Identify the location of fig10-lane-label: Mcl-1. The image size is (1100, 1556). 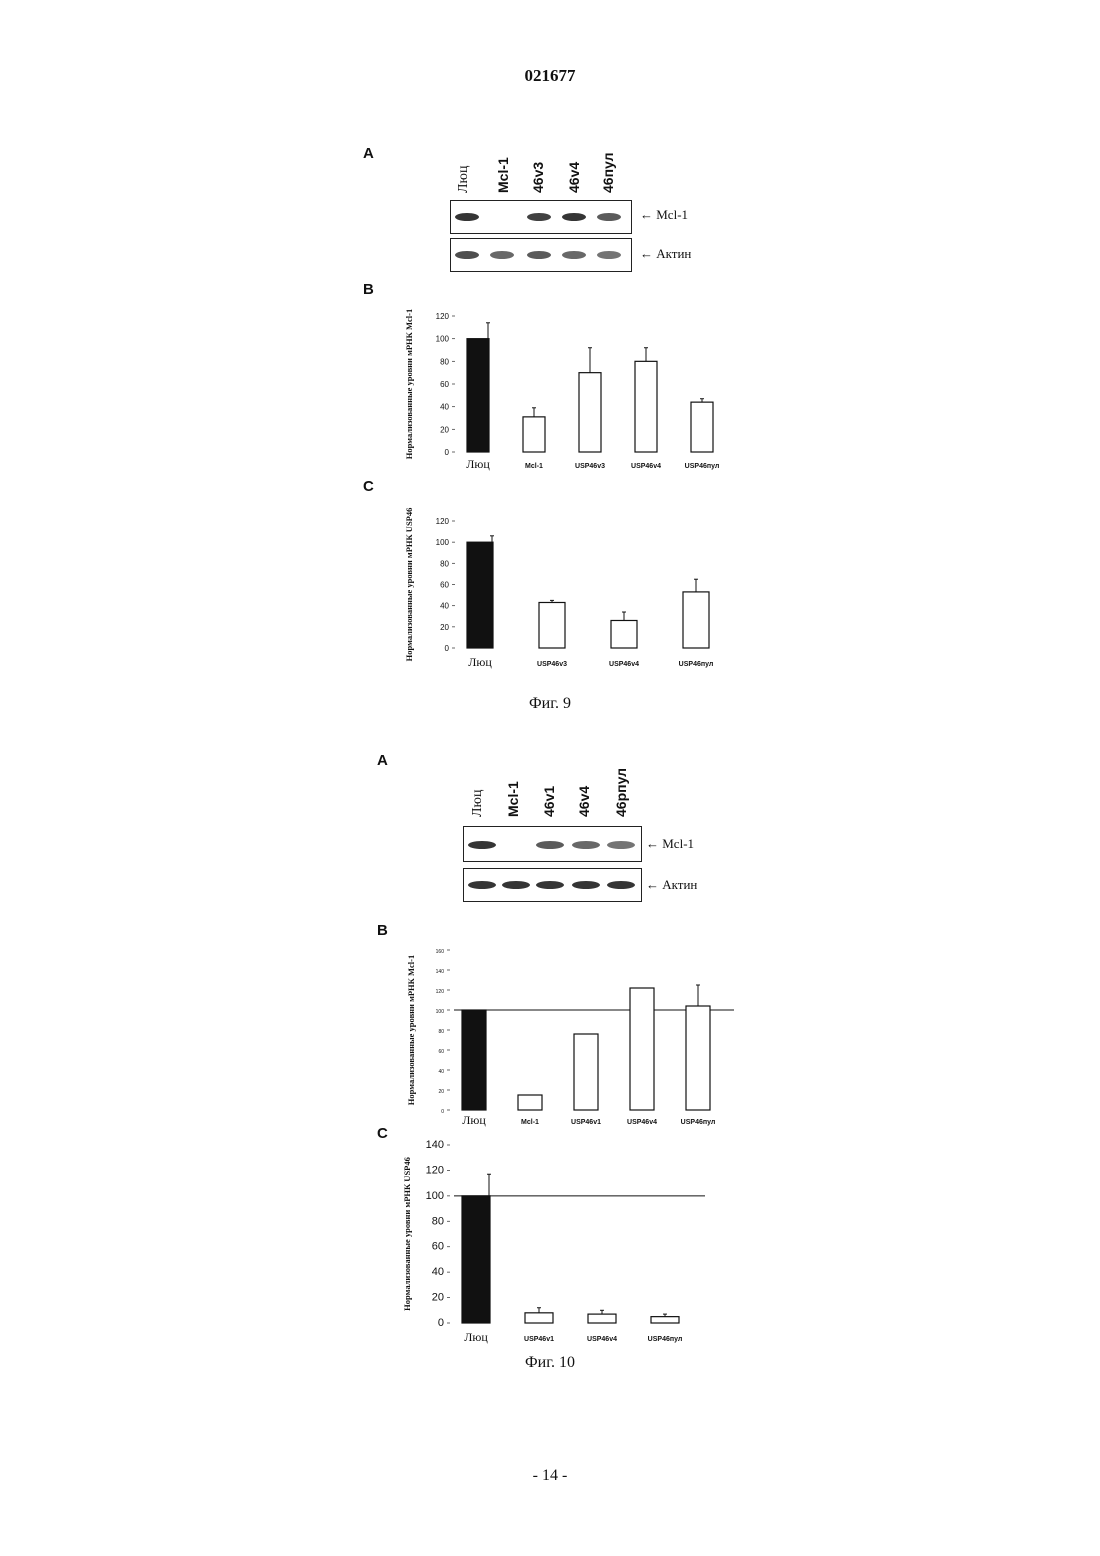
(513, 799).